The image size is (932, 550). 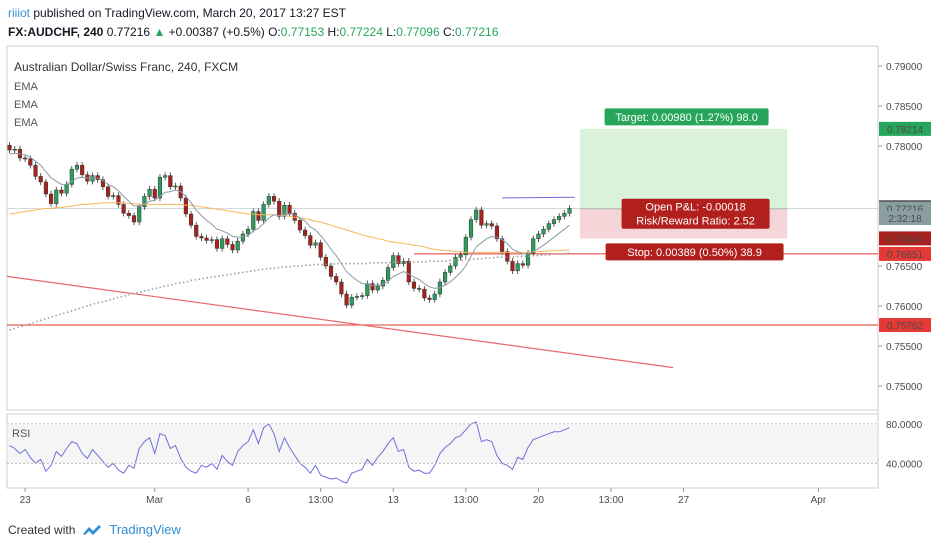 What do you see at coordinates (905, 253) in the screenshot?
I see `level-badge-stop` at bounding box center [905, 253].